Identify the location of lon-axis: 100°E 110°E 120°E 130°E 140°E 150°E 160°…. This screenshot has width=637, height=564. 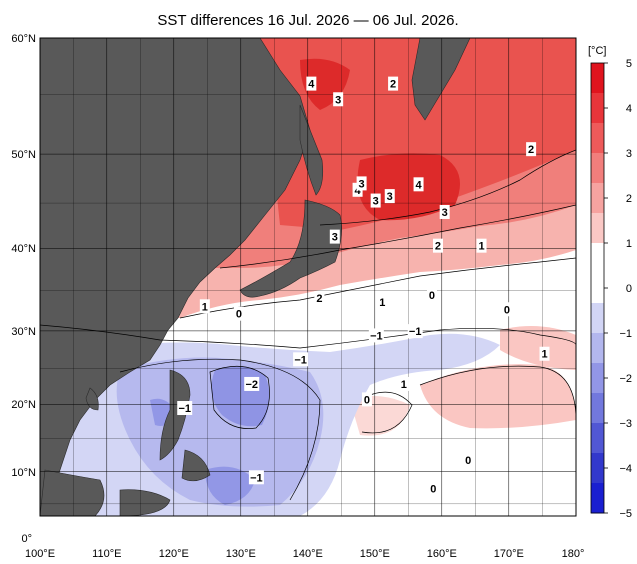
(304, 554).